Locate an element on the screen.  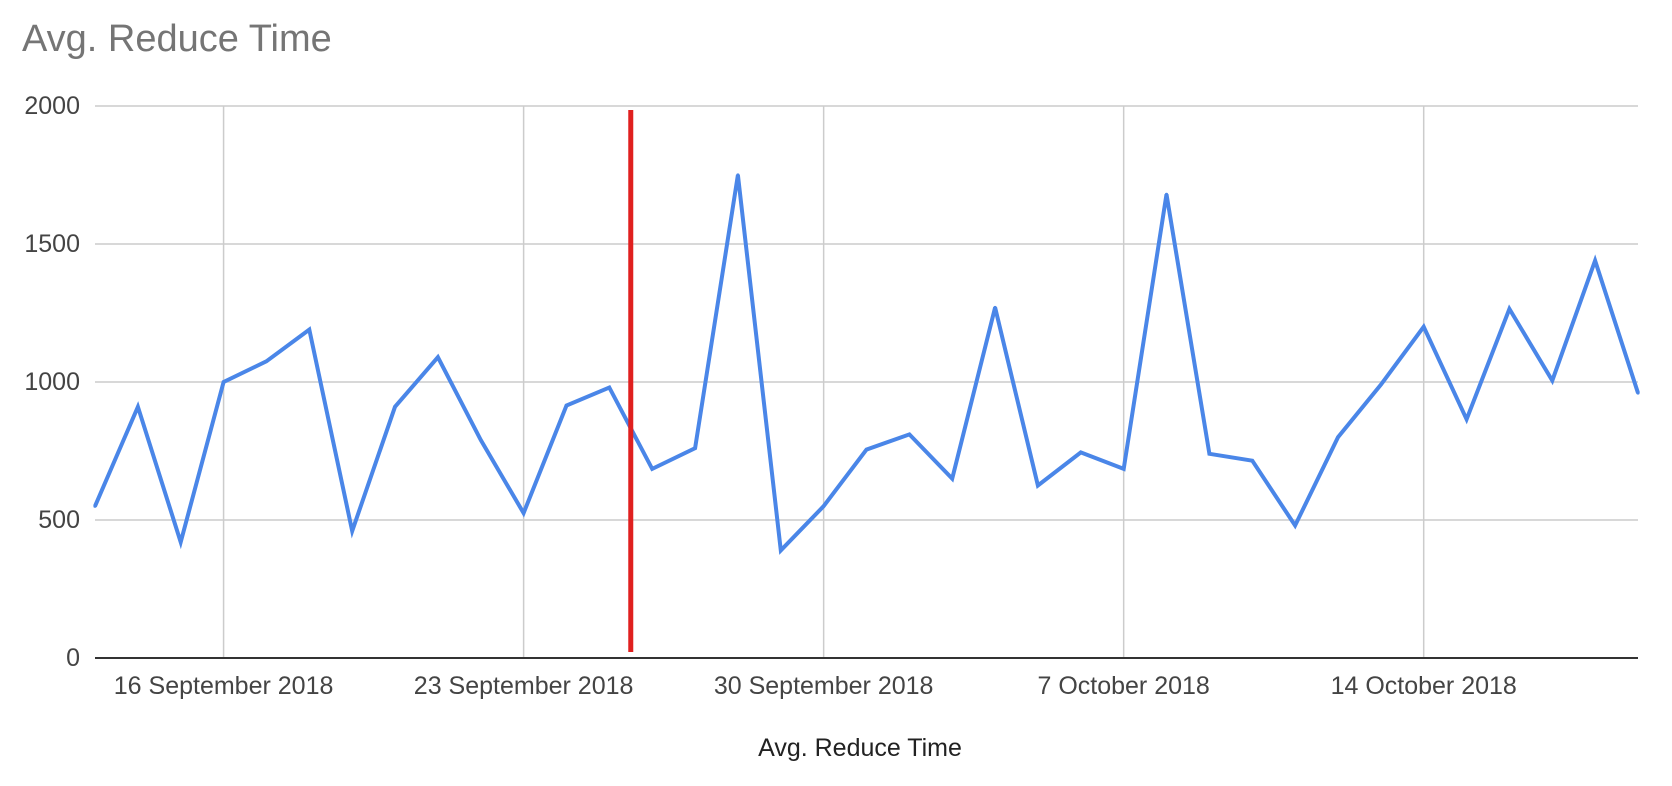
x-axis-title: Avg. Reduce Time is located at coordinates (860, 748).